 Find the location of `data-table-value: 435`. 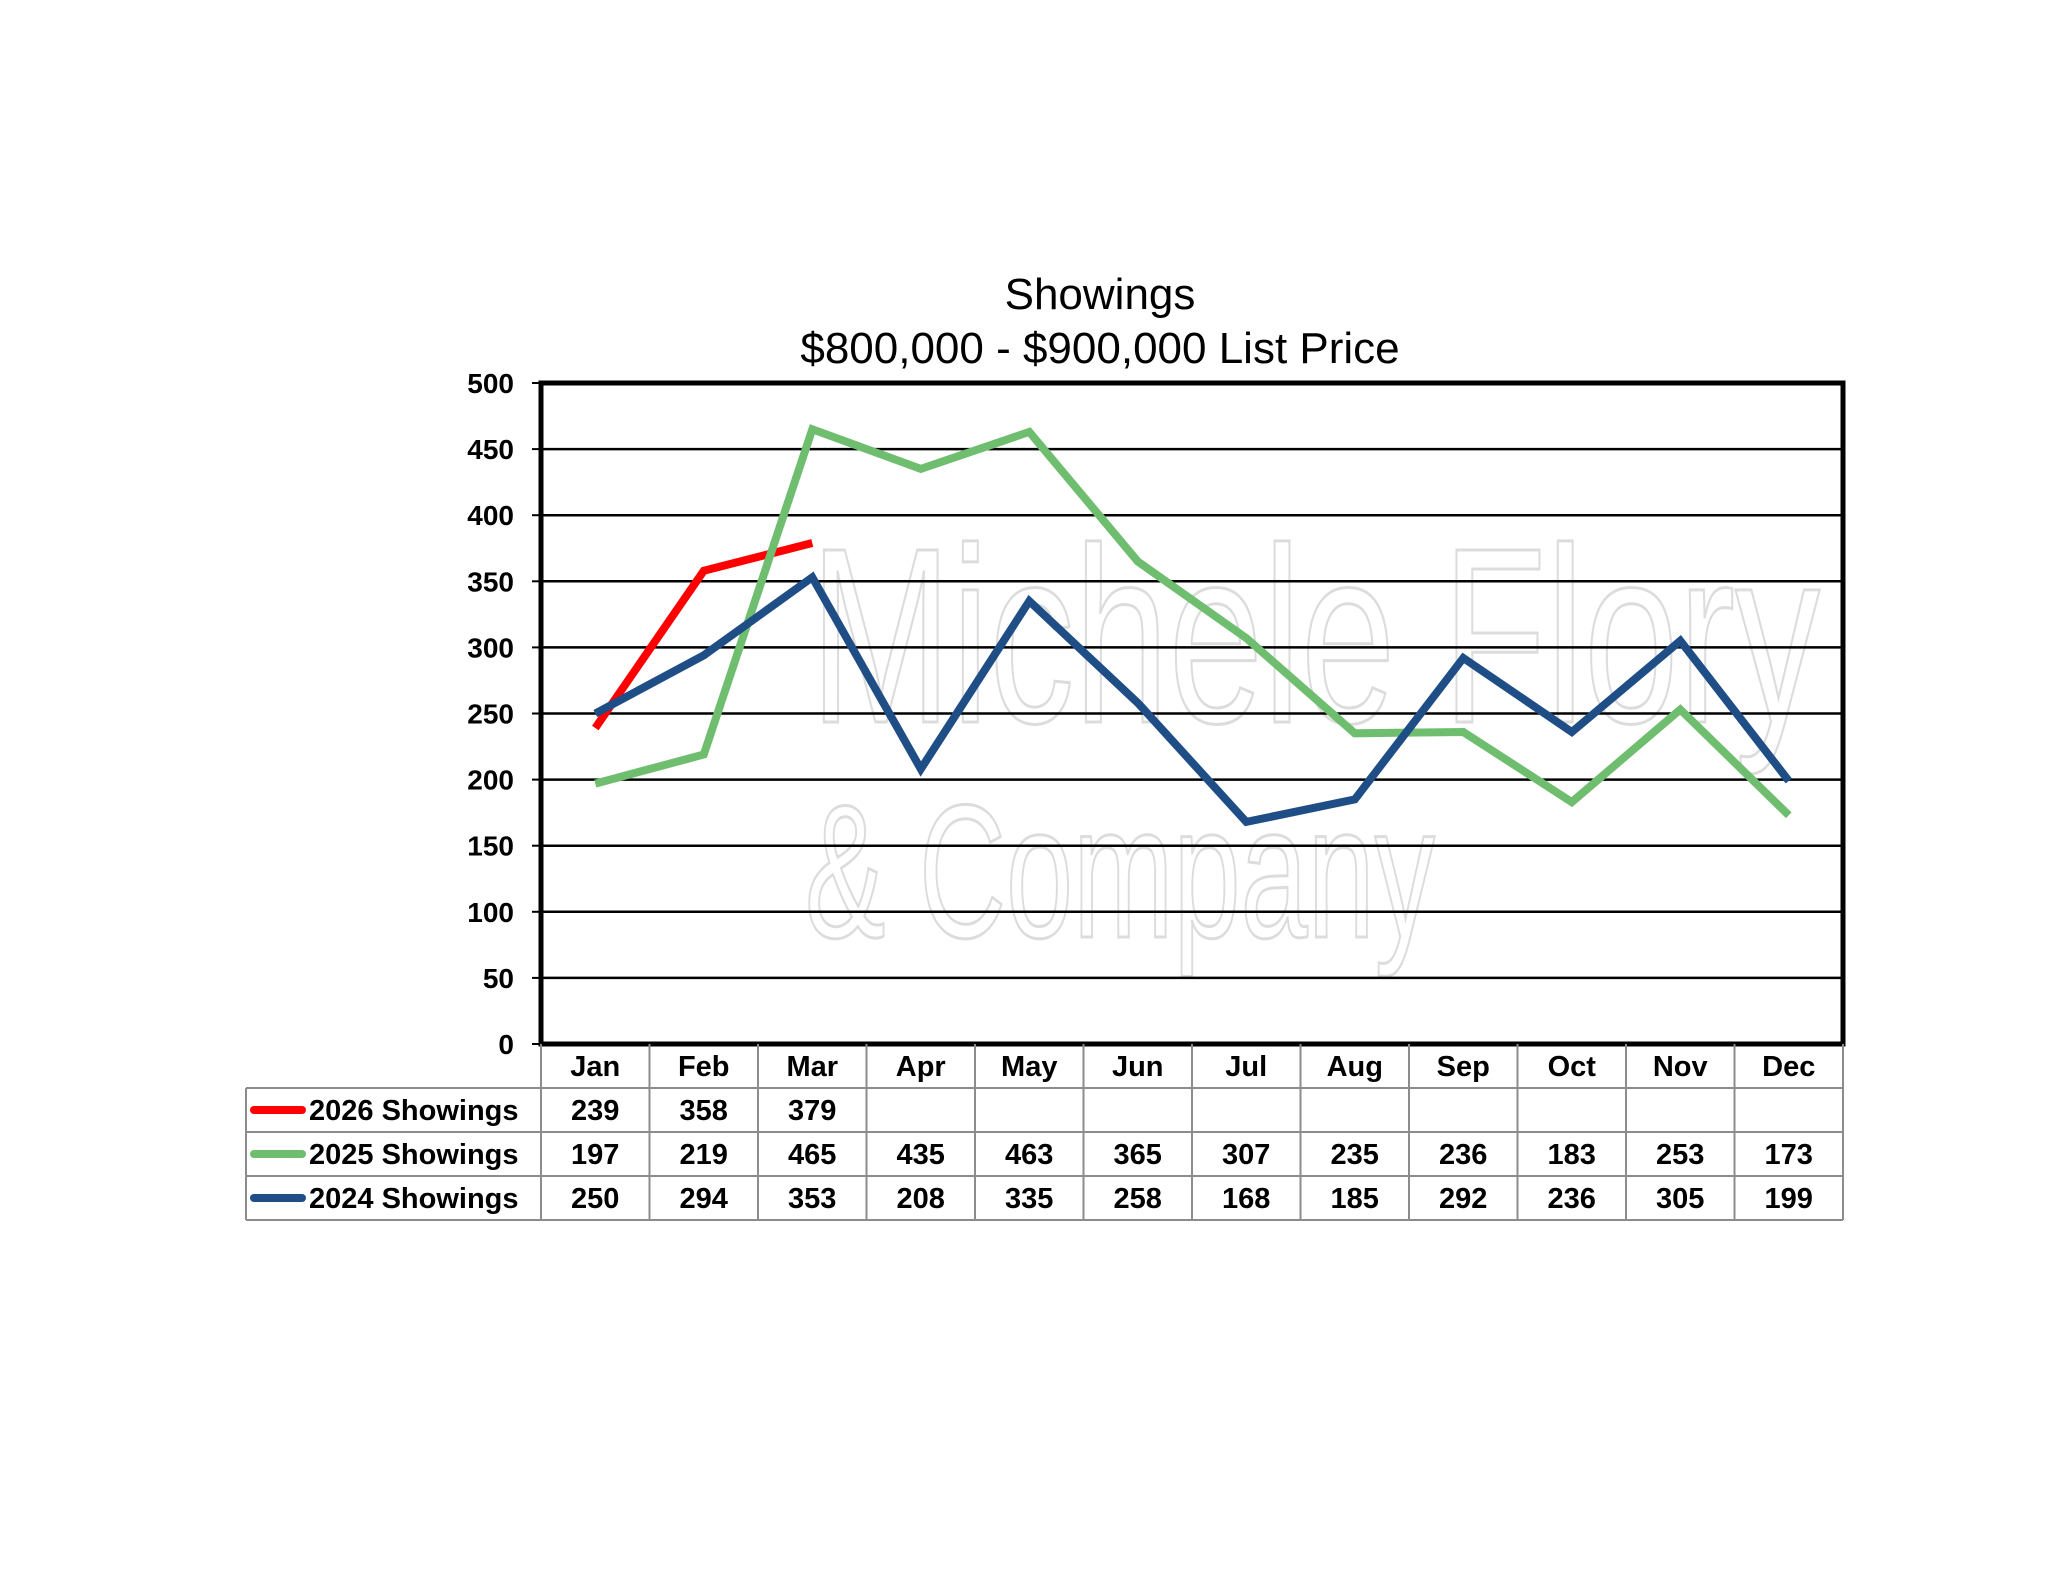

data-table-value: 435 is located at coordinates (921, 1155).